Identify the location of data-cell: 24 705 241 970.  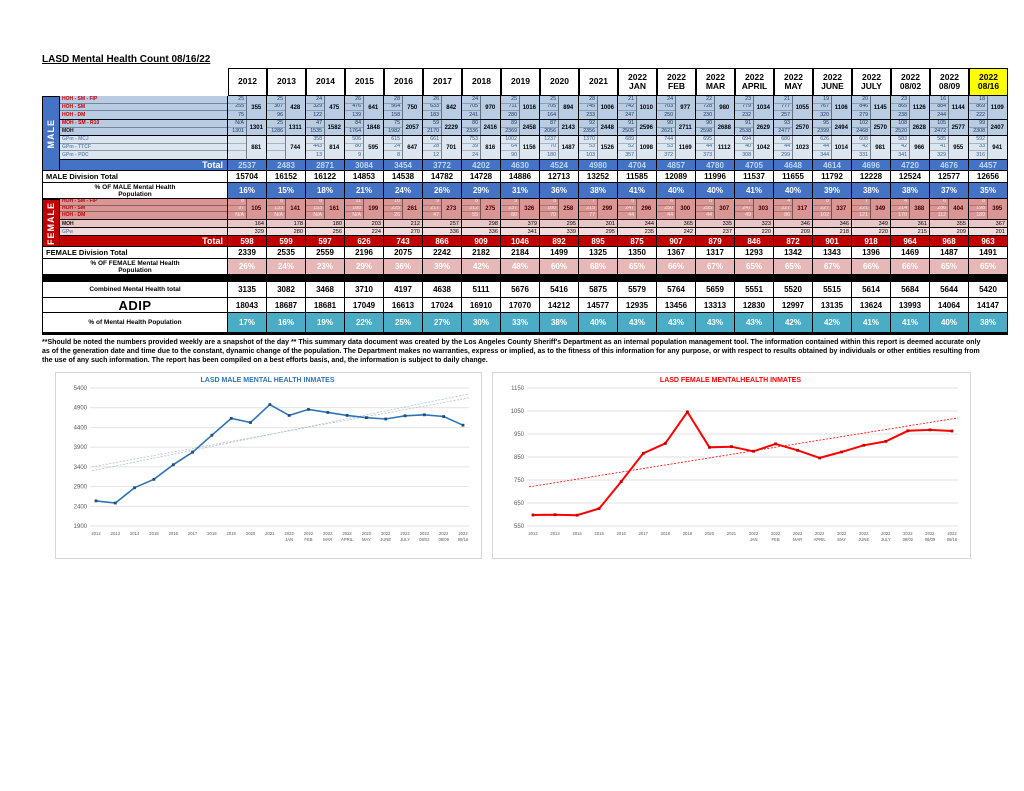
(481, 107).